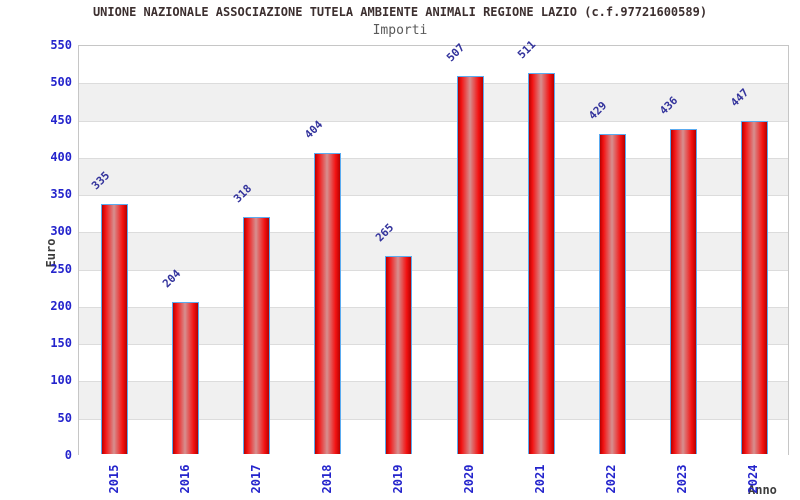 The height and width of the screenshot is (500, 800). Describe the element at coordinates (61, 268) in the screenshot. I see `y-tick-label: 250` at that location.